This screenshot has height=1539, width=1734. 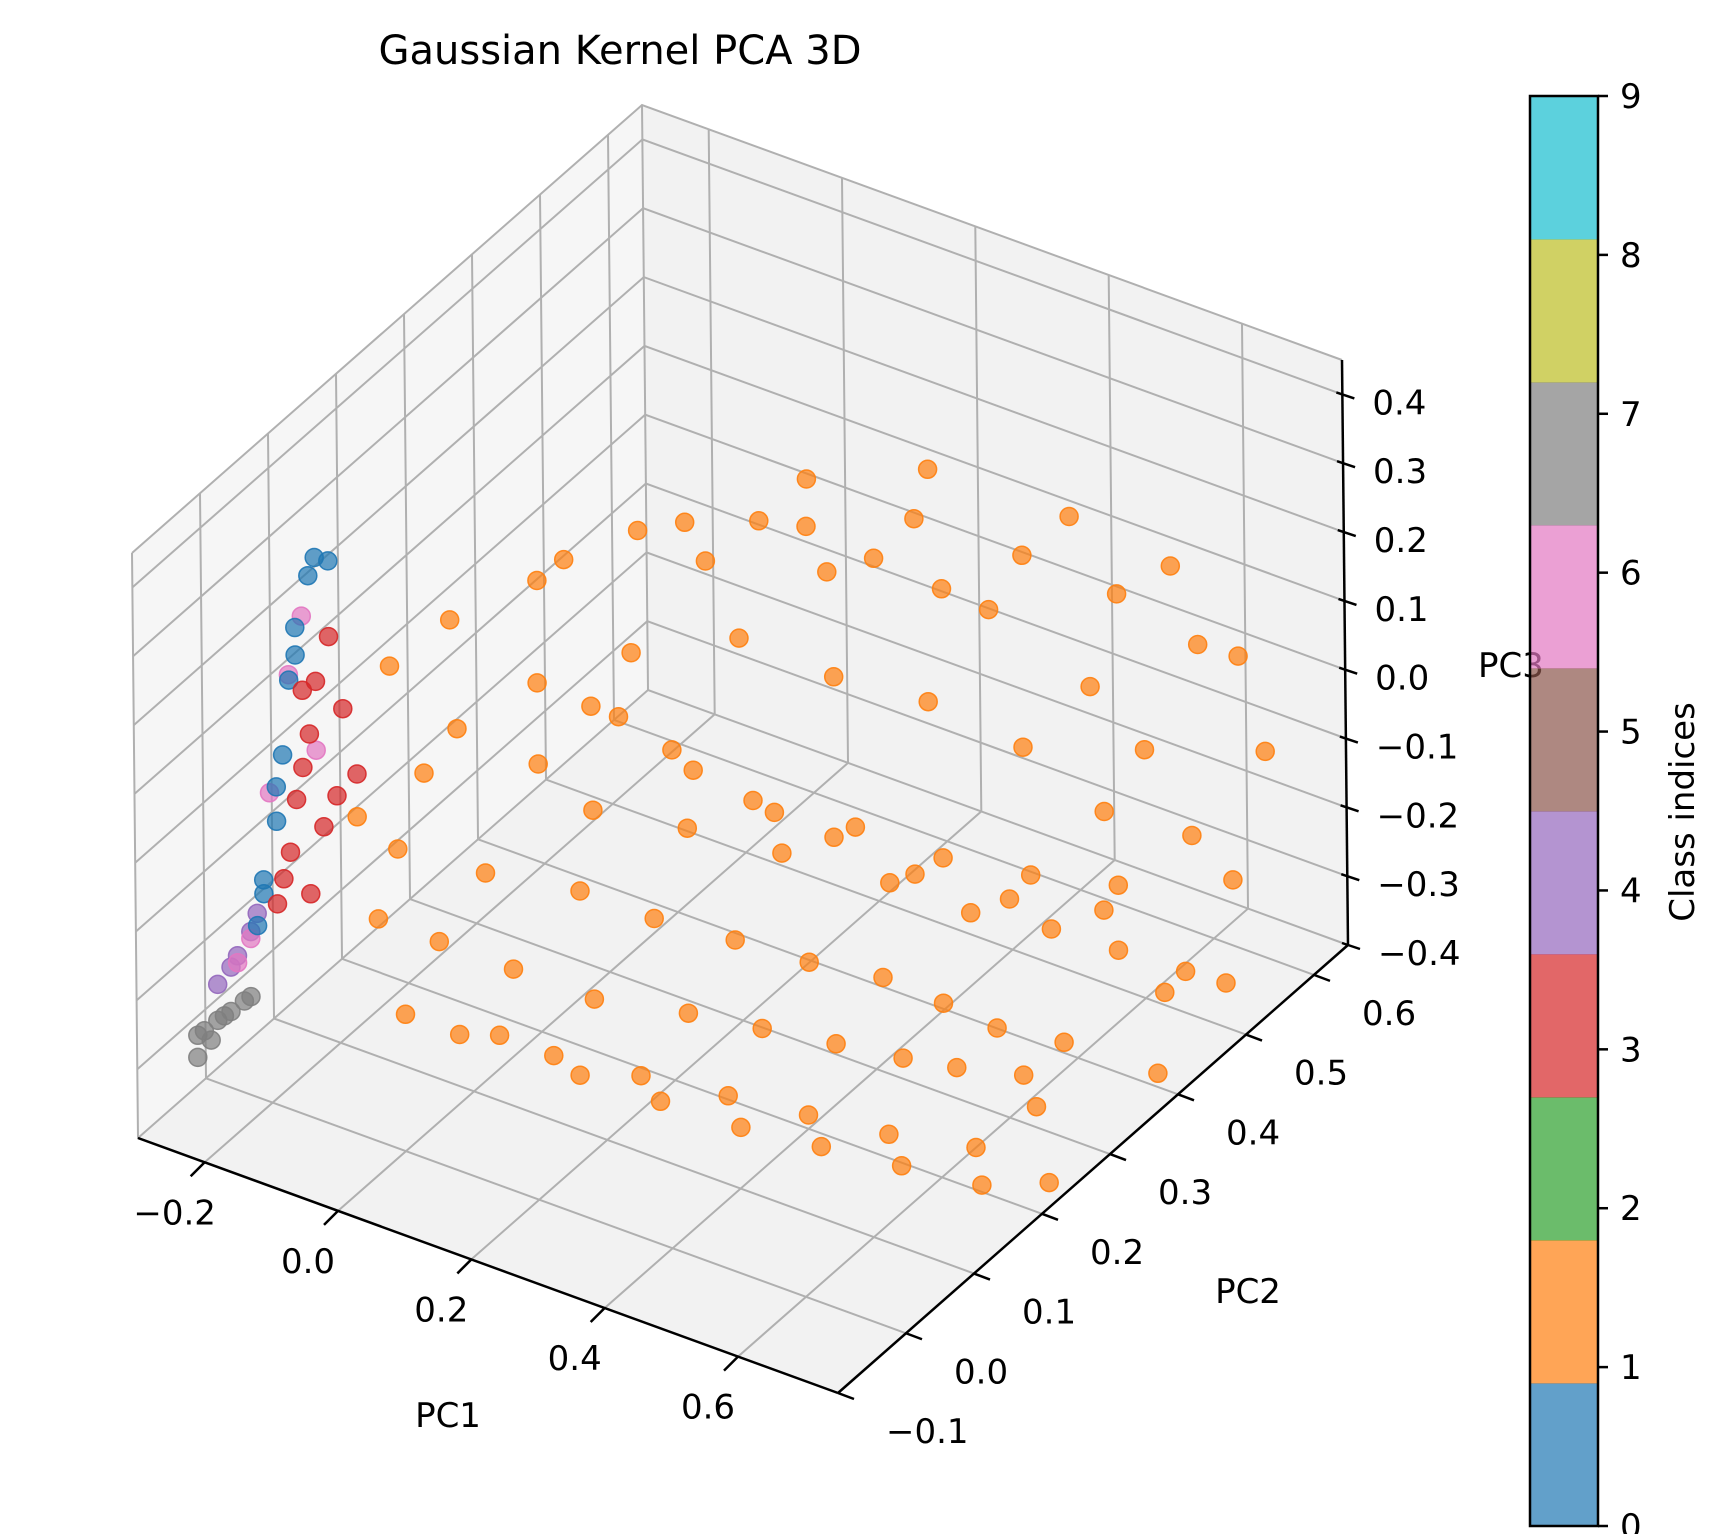 I want to click on z-axis-line, so click(x=1345, y=652).